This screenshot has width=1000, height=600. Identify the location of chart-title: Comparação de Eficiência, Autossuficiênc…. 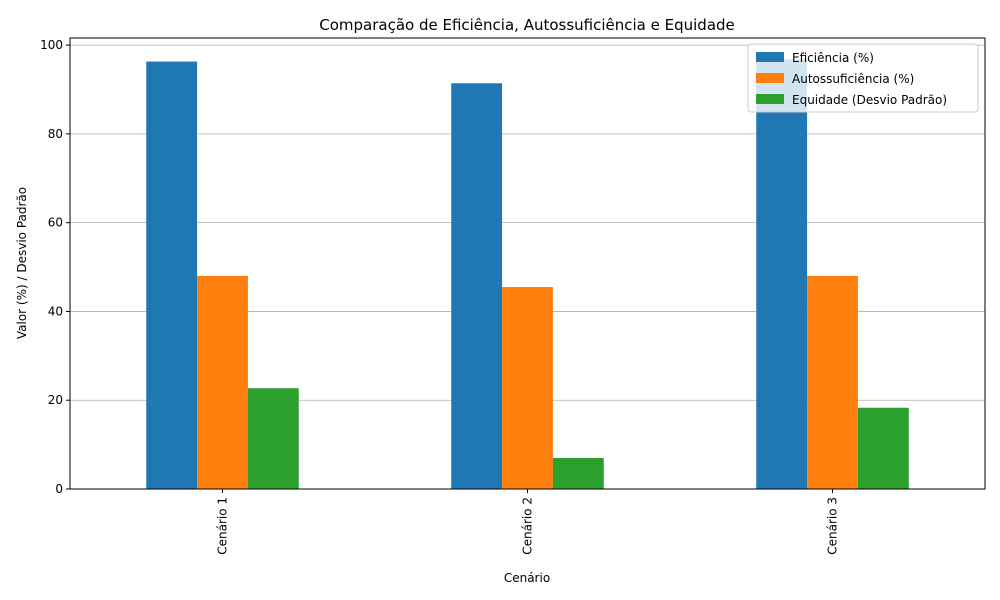
(527, 25).